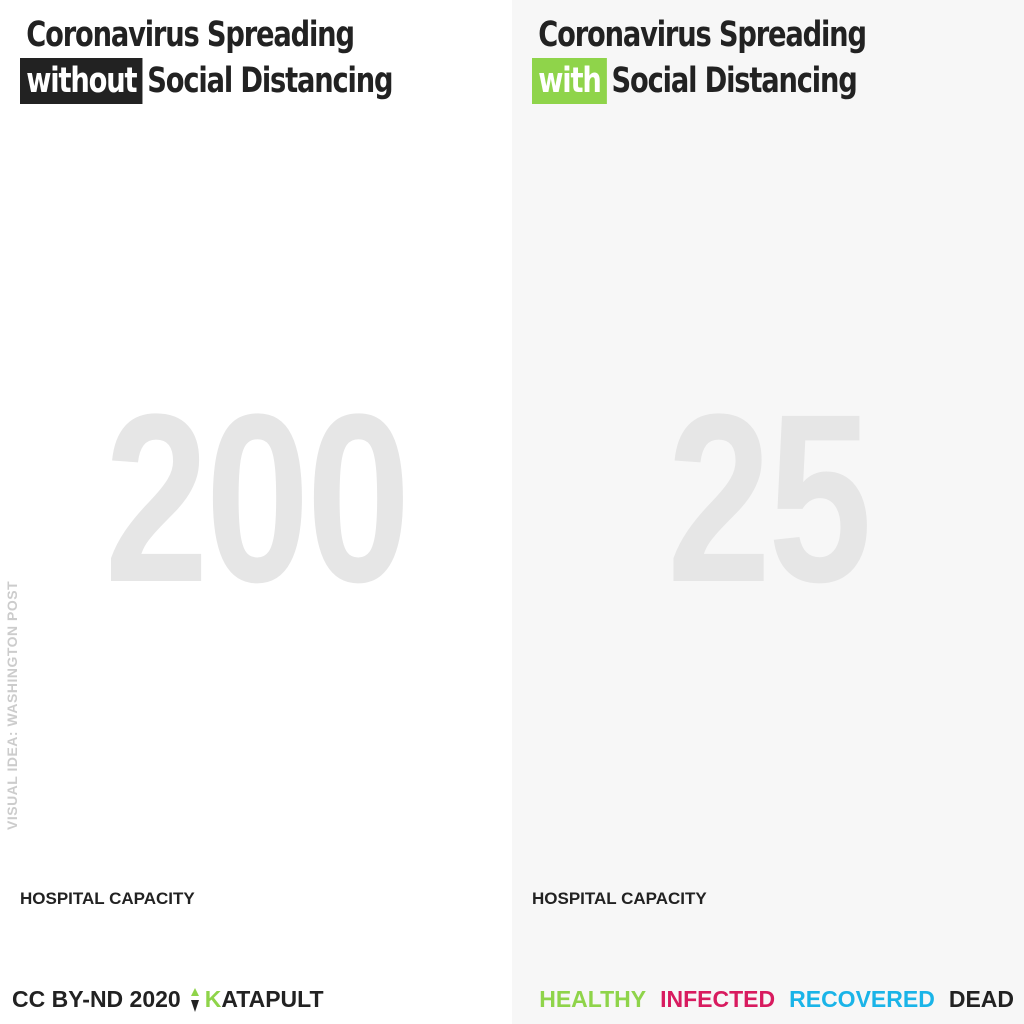  What do you see at coordinates (213, 999) in the screenshot?
I see `brand-initial: K` at bounding box center [213, 999].